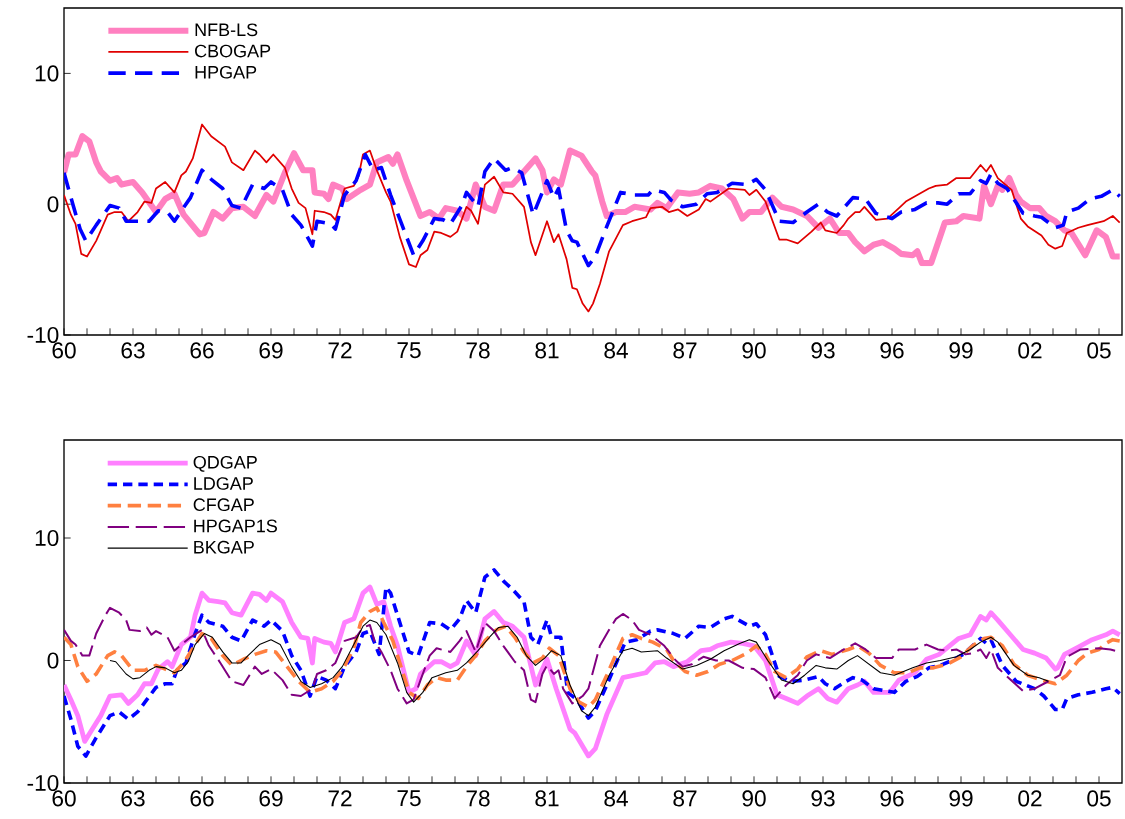 The height and width of the screenshot is (819, 1125). What do you see at coordinates (233, 51) in the screenshot?
I see `legend-label: CBOGAP` at bounding box center [233, 51].